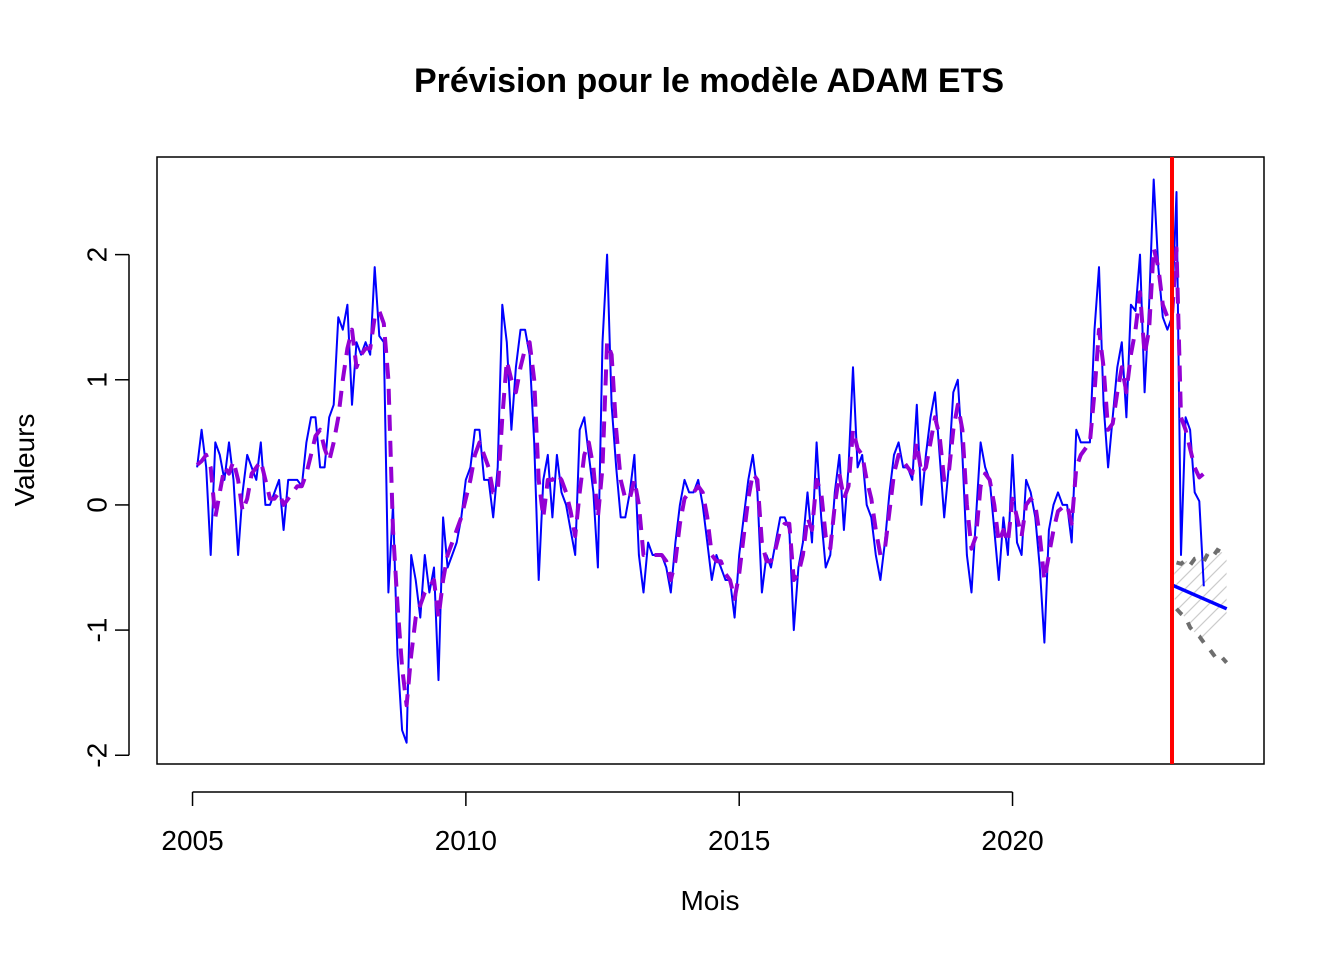 The height and width of the screenshot is (960, 1344). What do you see at coordinates (1012, 840) in the screenshot?
I see `x-tick-label: 2020` at bounding box center [1012, 840].